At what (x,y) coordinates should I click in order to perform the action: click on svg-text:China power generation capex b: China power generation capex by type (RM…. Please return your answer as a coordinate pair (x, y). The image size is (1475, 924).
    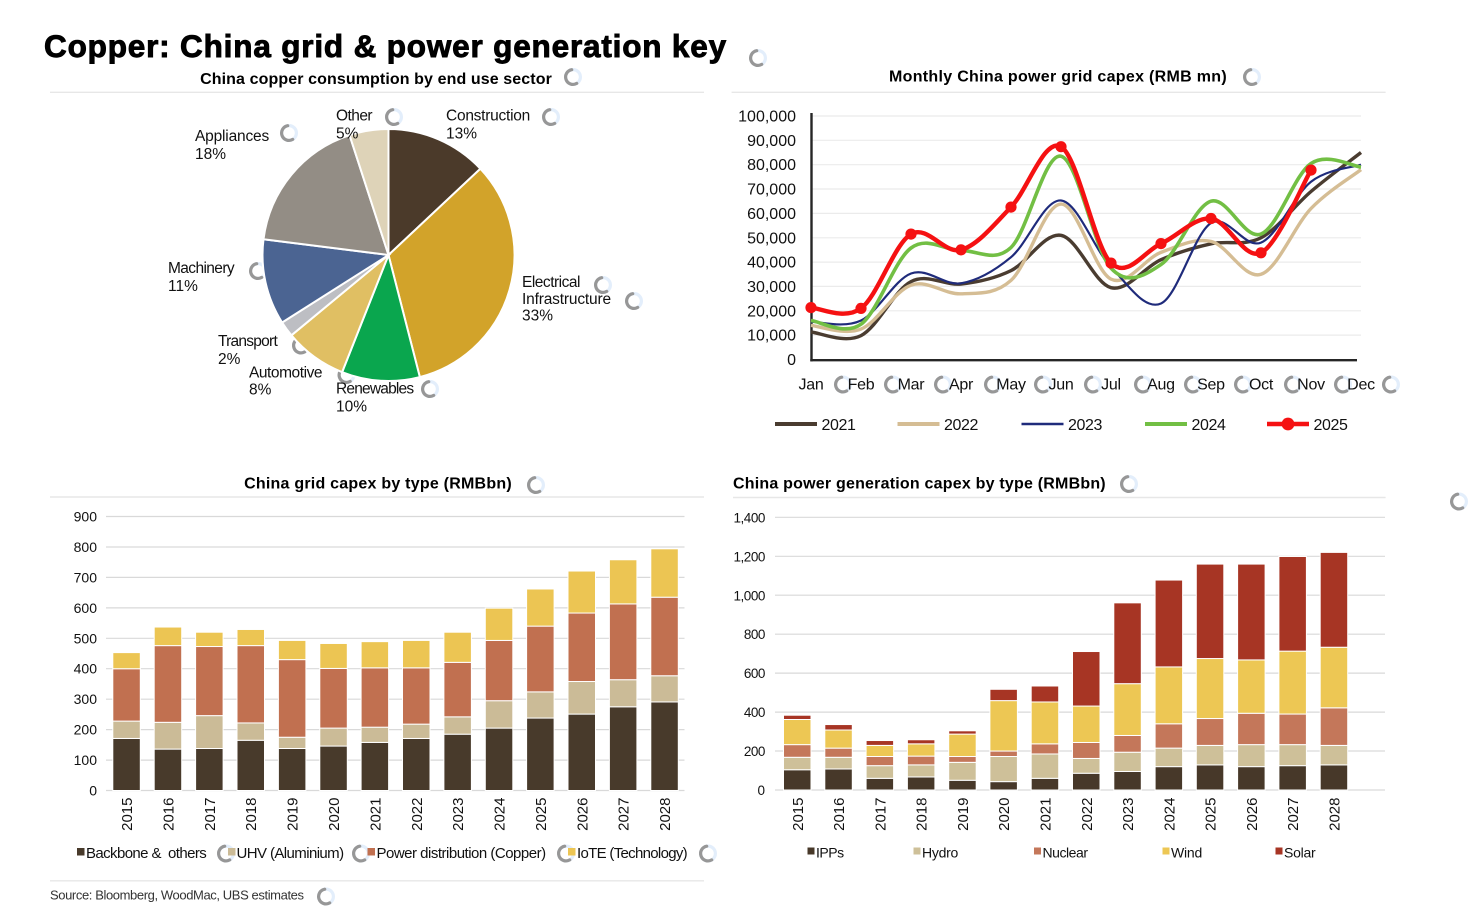
    Looking at the image, I should click on (919, 484).